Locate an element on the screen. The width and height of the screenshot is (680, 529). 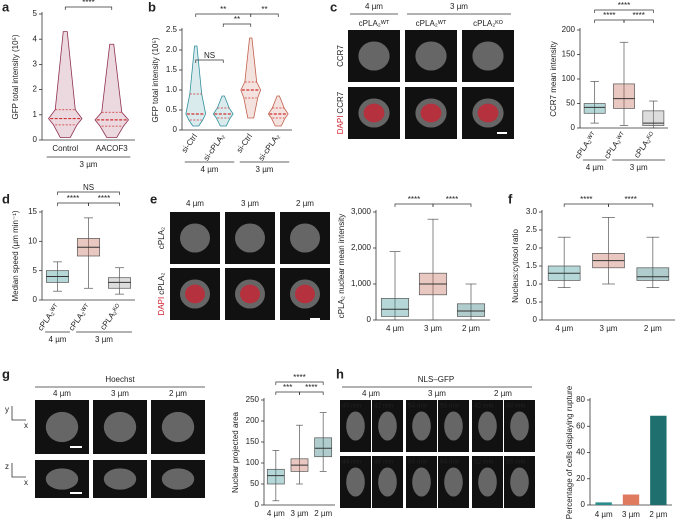
x-tick-label: cPLA₂ᴷᴼ is located at coordinates (644, 145).